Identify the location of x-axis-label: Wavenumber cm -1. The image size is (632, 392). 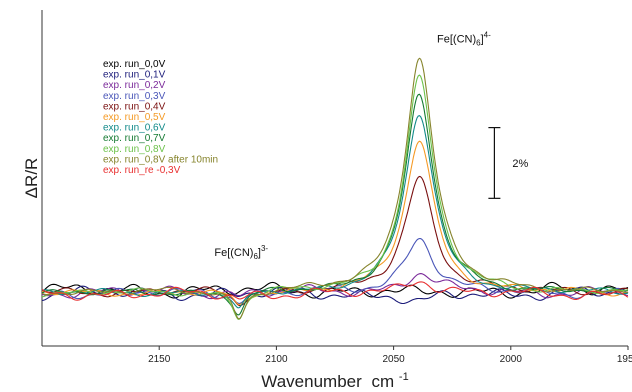
(334, 381).